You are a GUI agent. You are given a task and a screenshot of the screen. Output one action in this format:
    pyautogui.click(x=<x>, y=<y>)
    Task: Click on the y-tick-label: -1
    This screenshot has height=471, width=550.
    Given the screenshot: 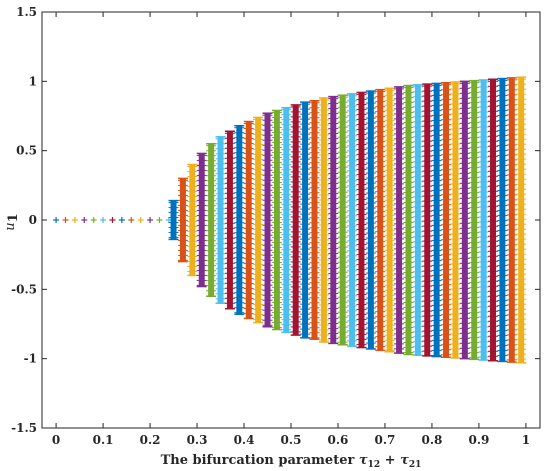 What is the action you would take?
    pyautogui.click(x=30, y=359)
    